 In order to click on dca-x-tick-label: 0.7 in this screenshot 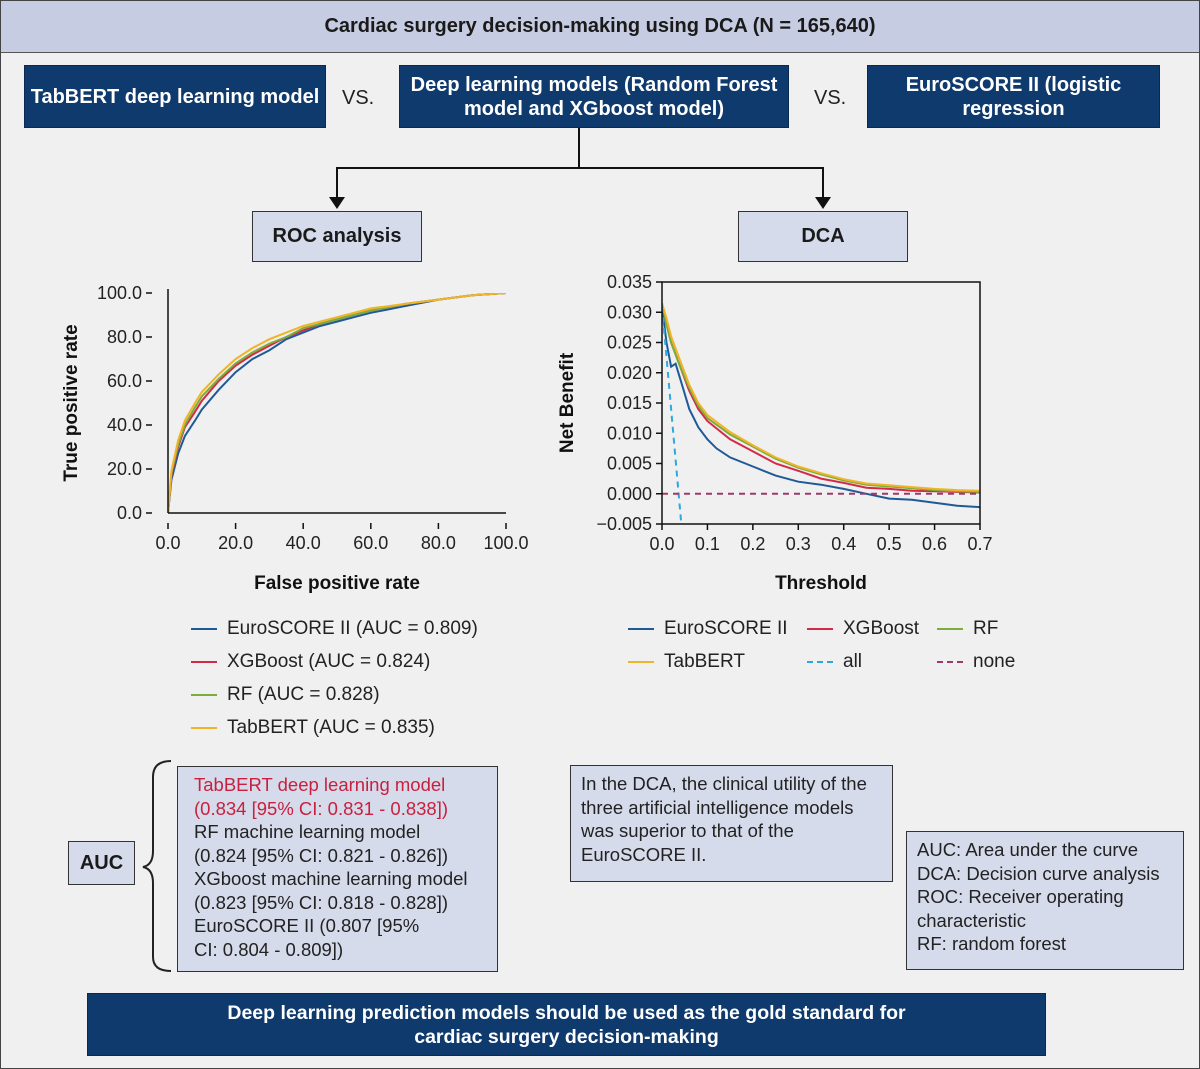, I will do `click(979, 544)`.